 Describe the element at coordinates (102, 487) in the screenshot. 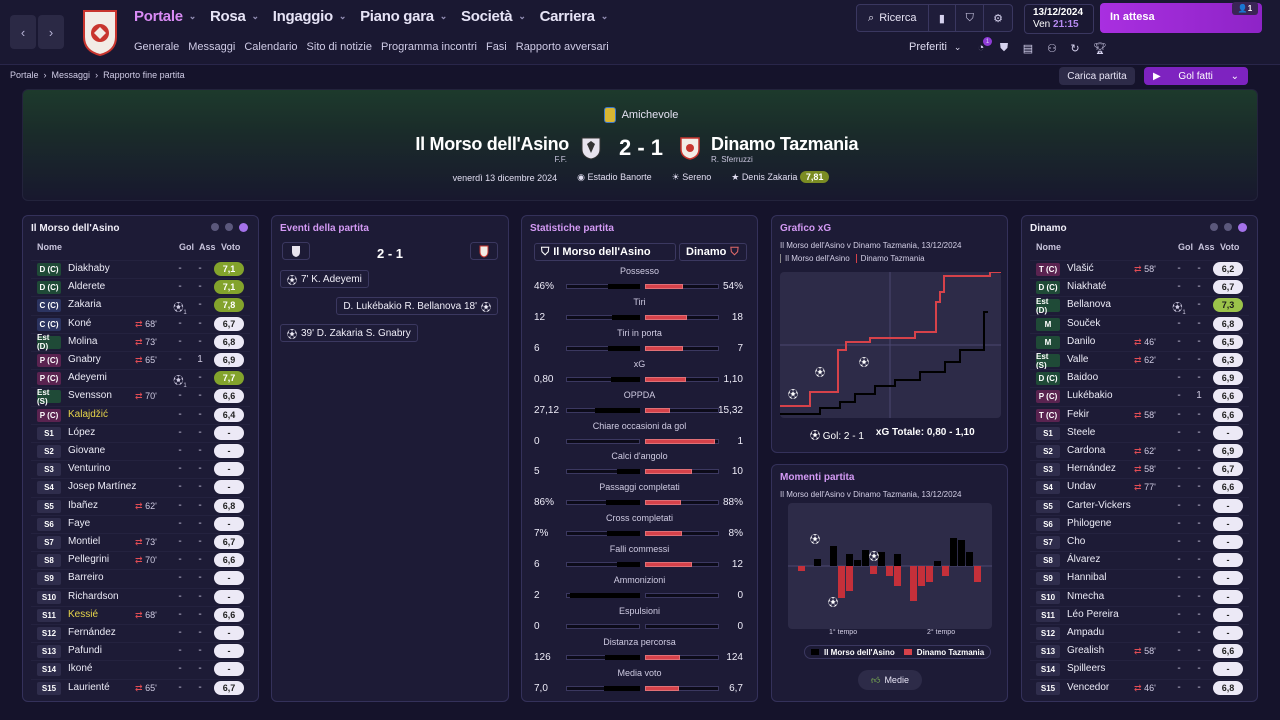

I see `player-name: Josep Martínez` at that location.